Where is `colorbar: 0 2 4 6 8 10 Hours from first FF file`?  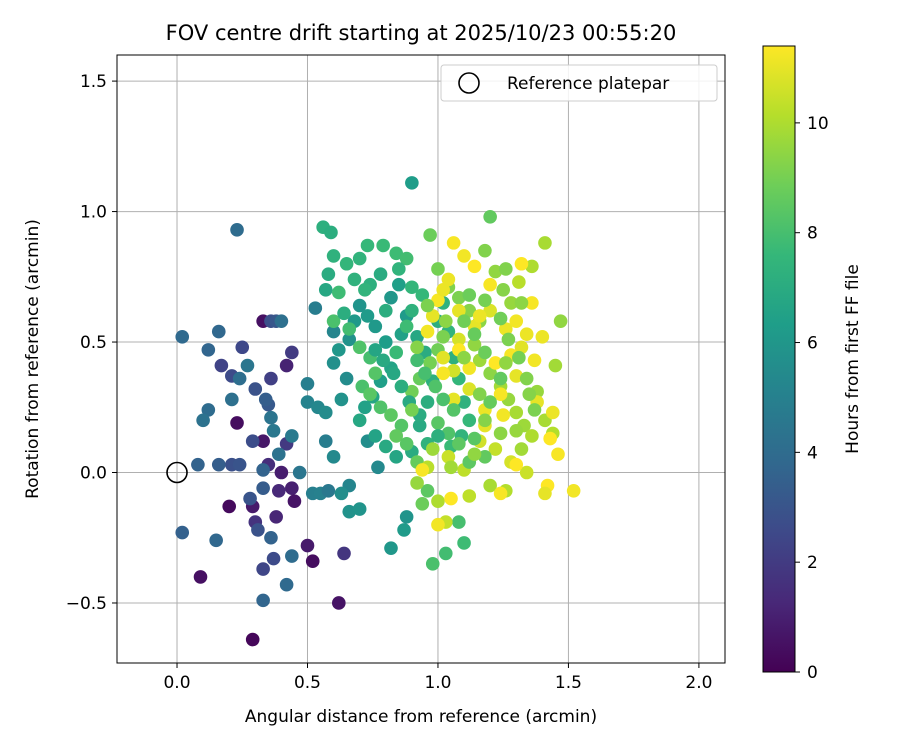
colorbar: 0 2 4 6 8 10 Hours from first FF file is located at coordinates (812, 364).